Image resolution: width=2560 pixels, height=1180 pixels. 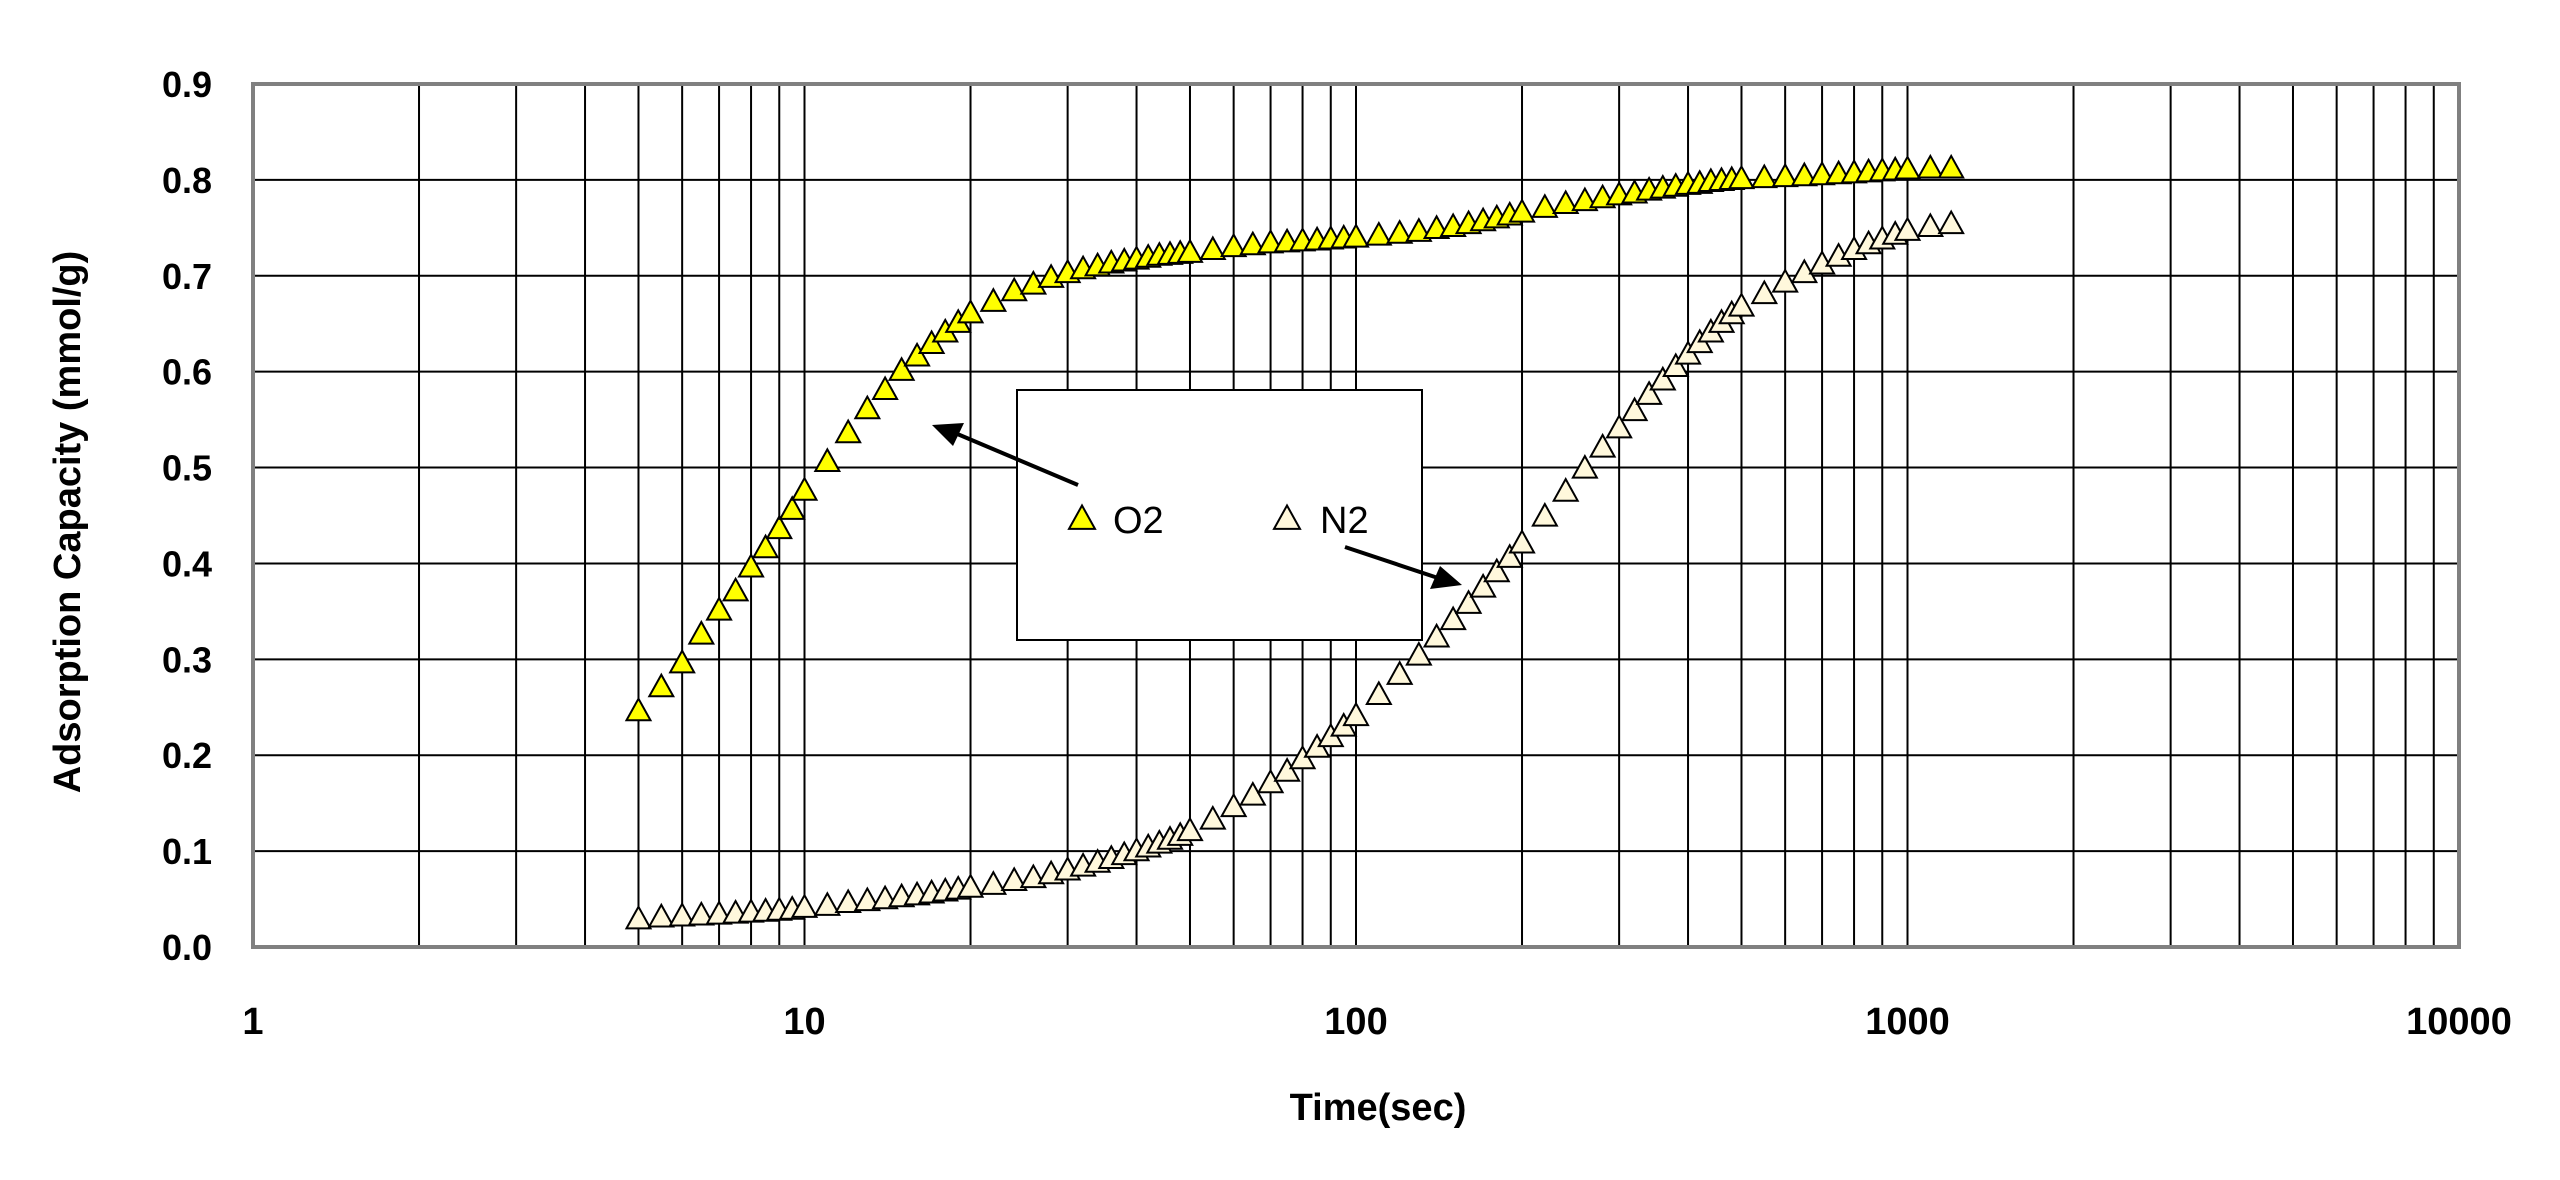 I want to click on n2-arrow-head, so click(x=1446, y=577).